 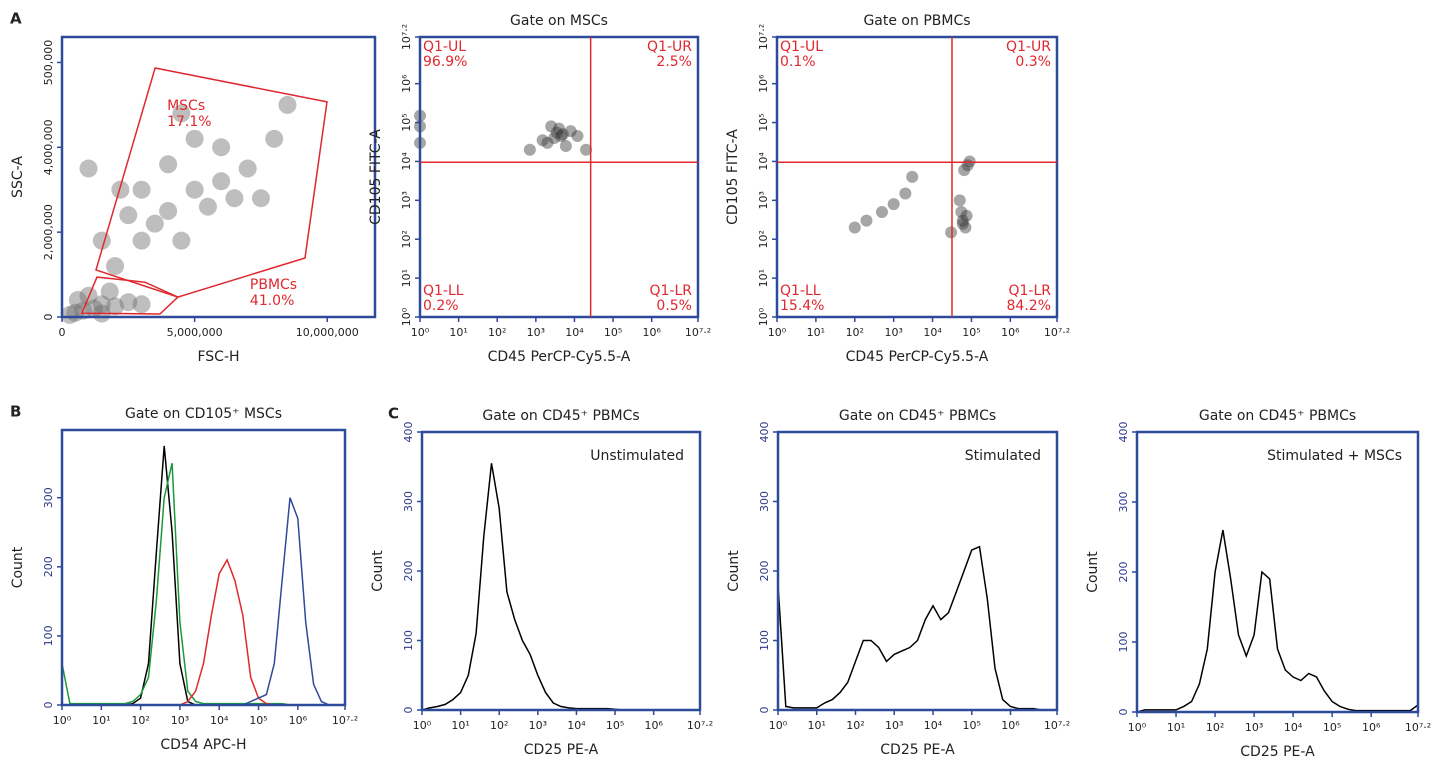 What do you see at coordinates (203, 601) in the screenshot?
I see `histogram-line` at bounding box center [203, 601].